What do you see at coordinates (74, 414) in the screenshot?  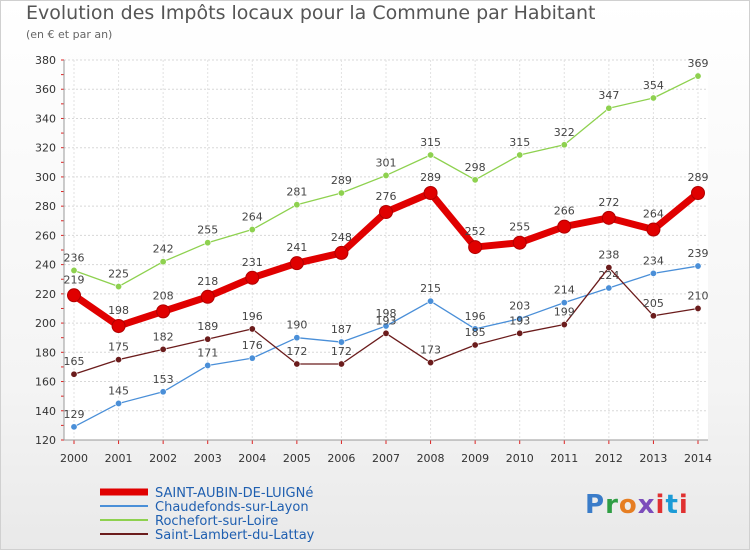 I see `data-label: 129` at bounding box center [74, 414].